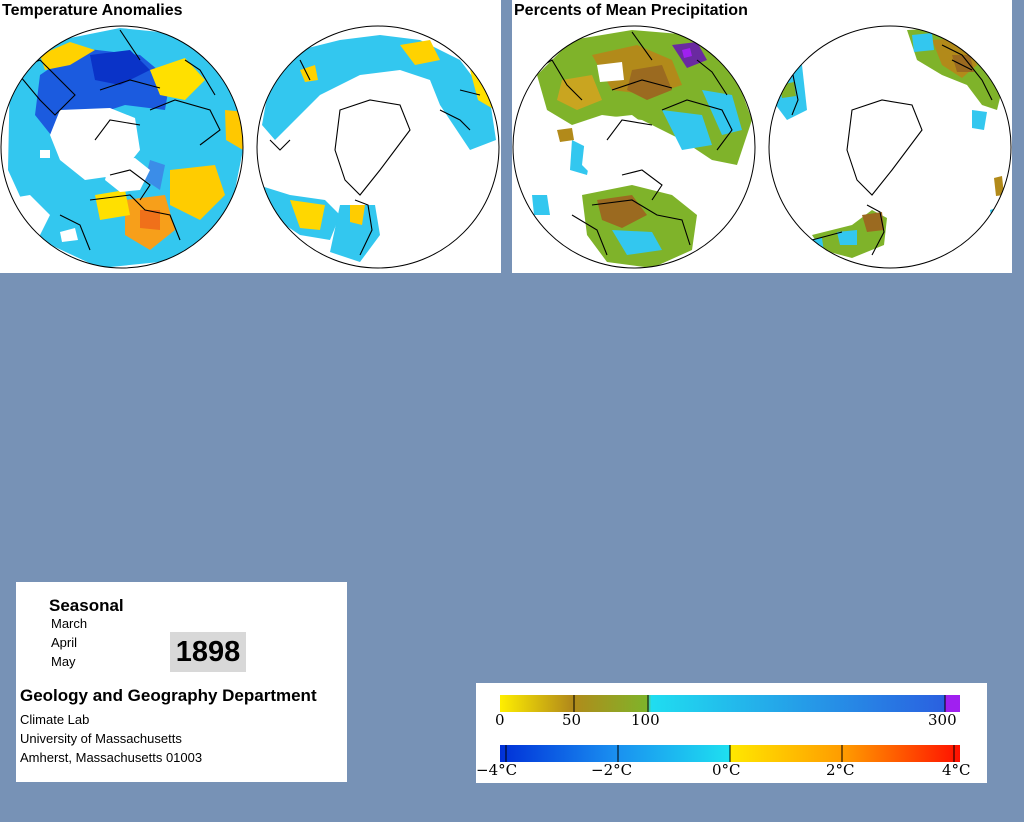 The height and width of the screenshot is (822, 1024). Describe the element at coordinates (722, 703) in the screenshot. I see `precipitation-color-bar` at that location.